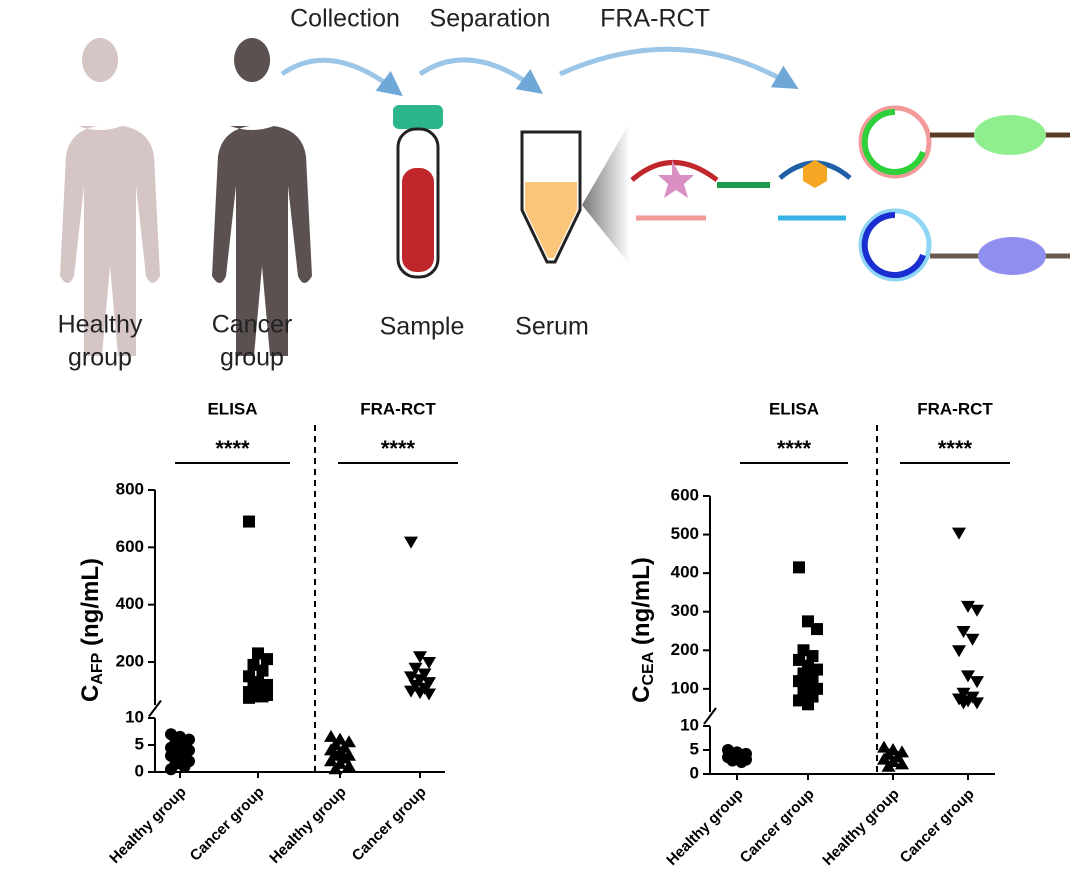 This screenshot has height=886, width=1080. I want to click on y-axis-label: CAFP (ng/mL), so click(91, 630).